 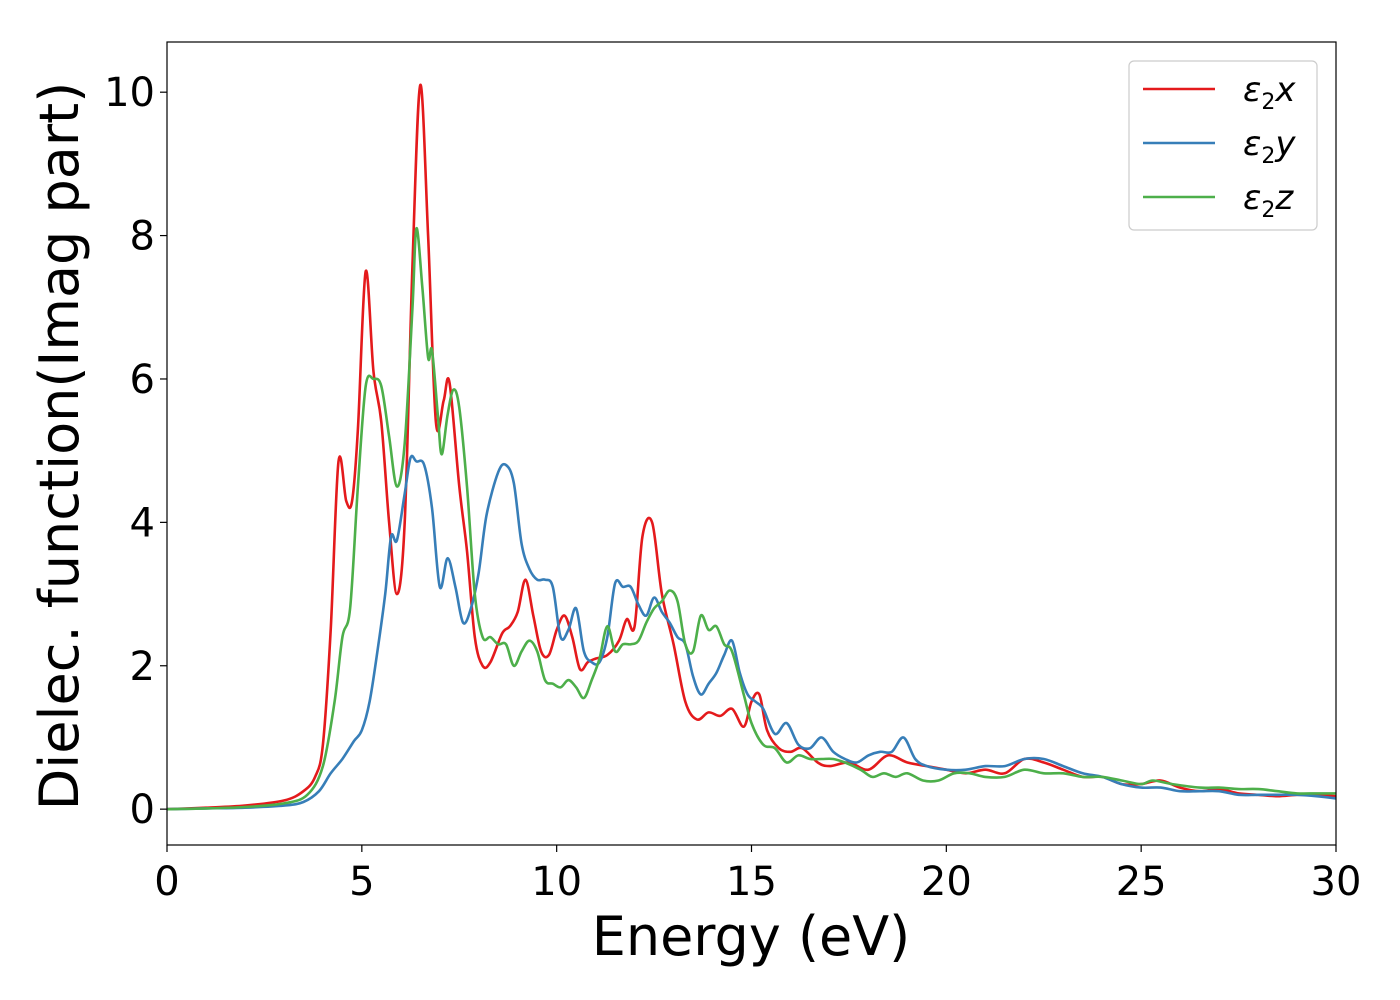 What do you see at coordinates (142, 237) in the screenshot?
I see `y-tick-label: 8` at bounding box center [142, 237].